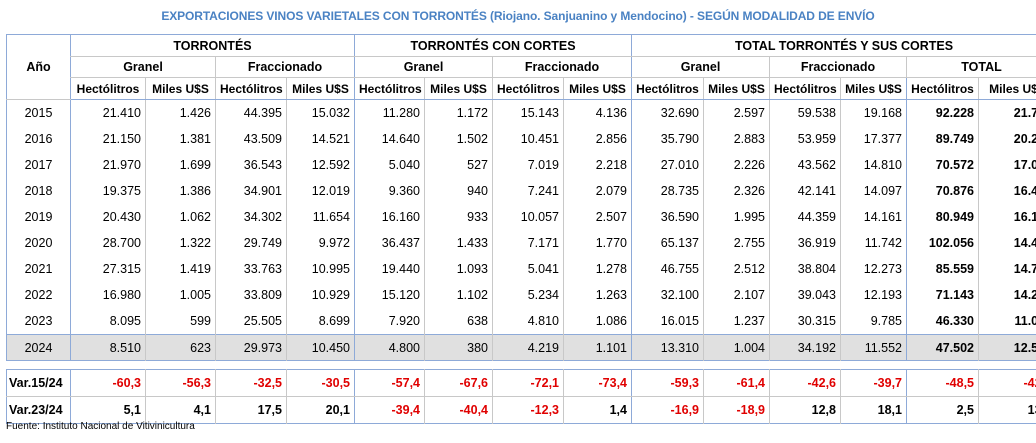 This screenshot has height=443, width=1036. What do you see at coordinates (667, 321) in the screenshot?
I see `value-cell: 16.015` at bounding box center [667, 321].